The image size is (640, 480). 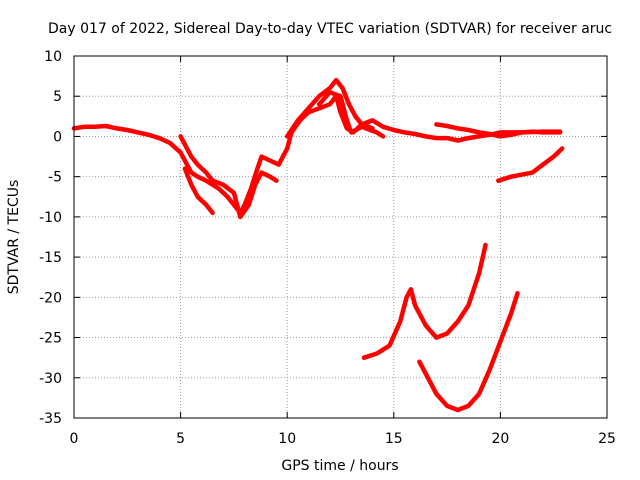 What do you see at coordinates (50, 298) in the screenshot?
I see `y-tick-label: -20` at bounding box center [50, 298].